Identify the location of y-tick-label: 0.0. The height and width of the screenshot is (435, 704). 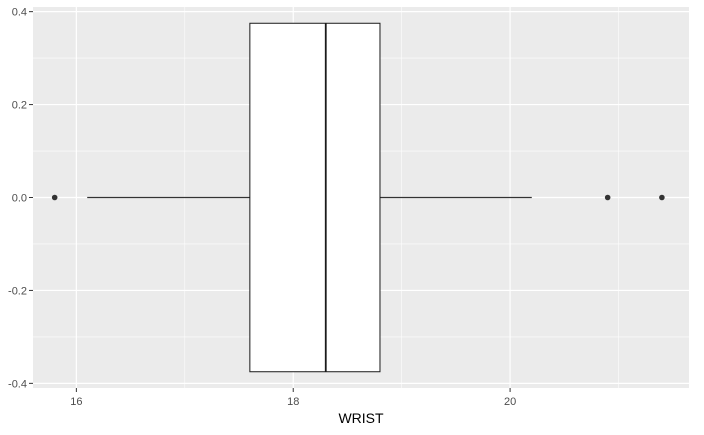
(19, 199).